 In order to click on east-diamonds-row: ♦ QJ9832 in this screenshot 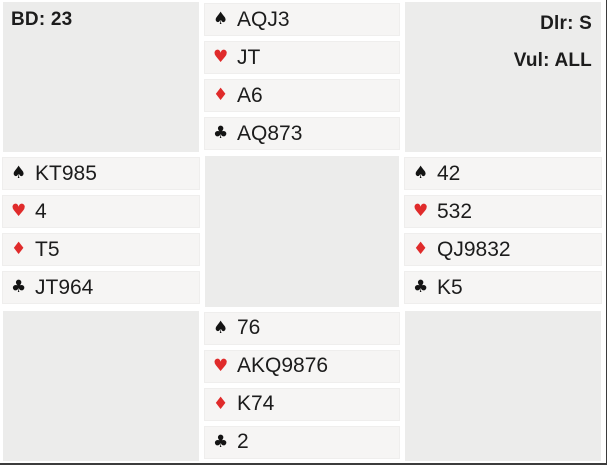, I will do `click(503, 250)`.